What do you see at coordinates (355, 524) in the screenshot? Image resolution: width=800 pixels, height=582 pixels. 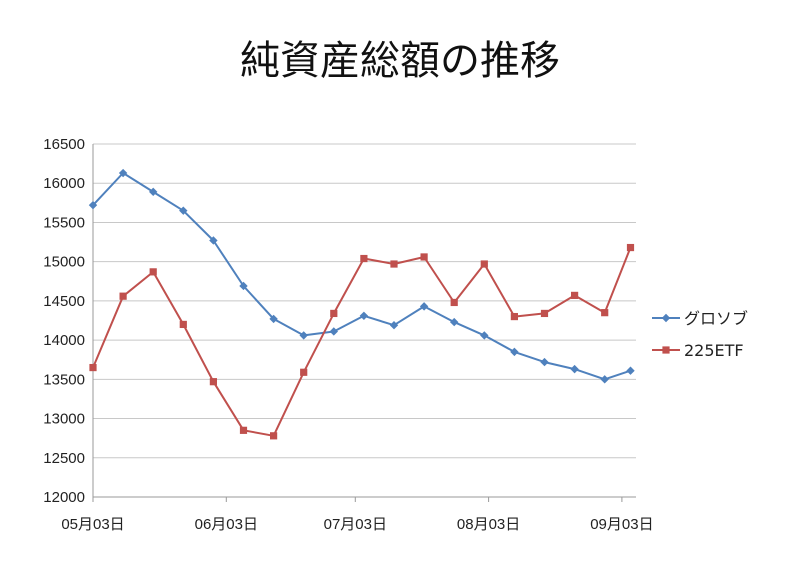 I see `x-tick-label: 07月03日` at bounding box center [355, 524].